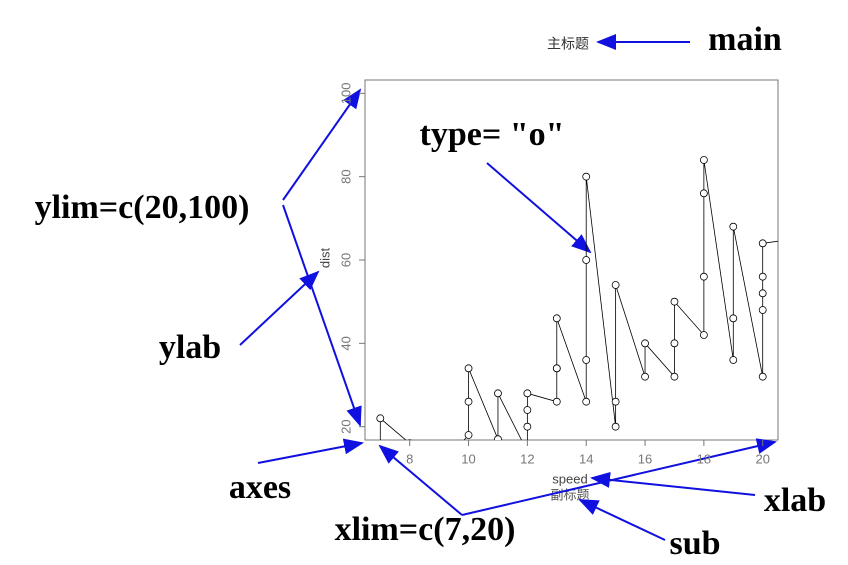 The height and width of the screenshot is (565, 848). What do you see at coordinates (795, 500) in the screenshot?
I see `annotation: xlab` at bounding box center [795, 500].